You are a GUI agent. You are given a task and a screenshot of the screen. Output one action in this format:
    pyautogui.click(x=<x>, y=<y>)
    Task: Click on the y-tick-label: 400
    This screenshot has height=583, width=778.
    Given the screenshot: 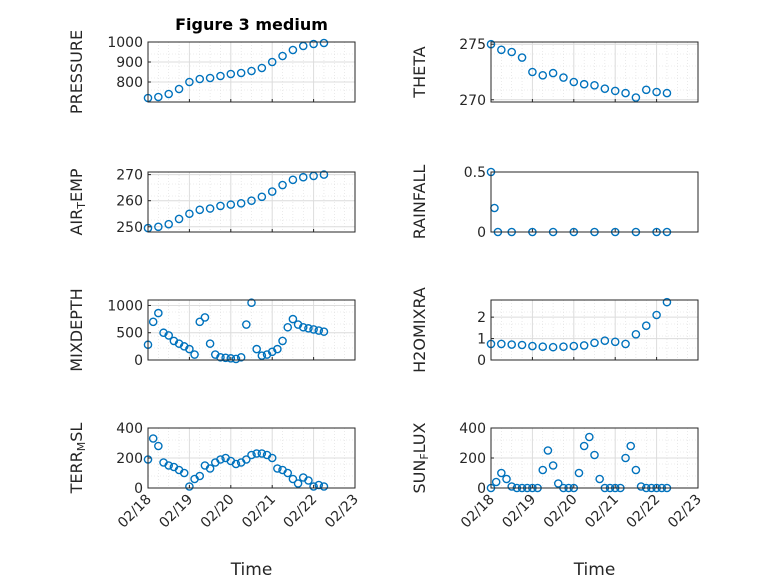 What is the action you would take?
    pyautogui.click(x=472, y=429)
    